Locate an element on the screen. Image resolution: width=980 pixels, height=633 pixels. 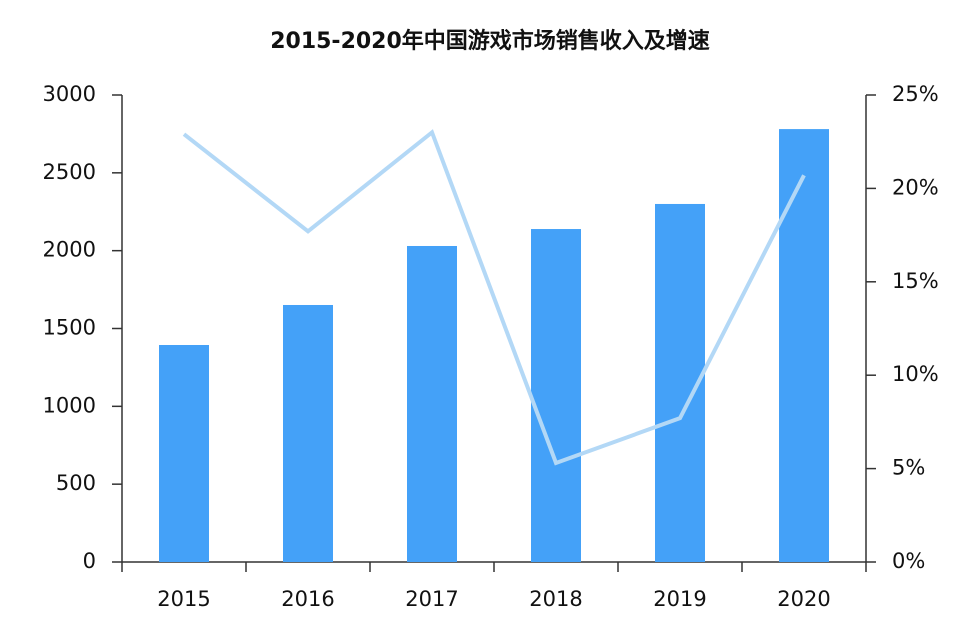
y-tick-label: 500 is located at coordinates (76, 483).